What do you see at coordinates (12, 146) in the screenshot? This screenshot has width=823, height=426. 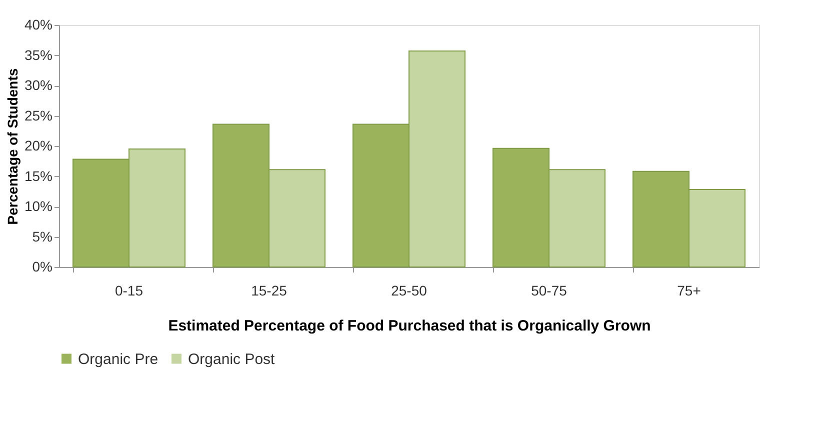 I see `y-axis-title: Percentage of Students` at bounding box center [12, 146].